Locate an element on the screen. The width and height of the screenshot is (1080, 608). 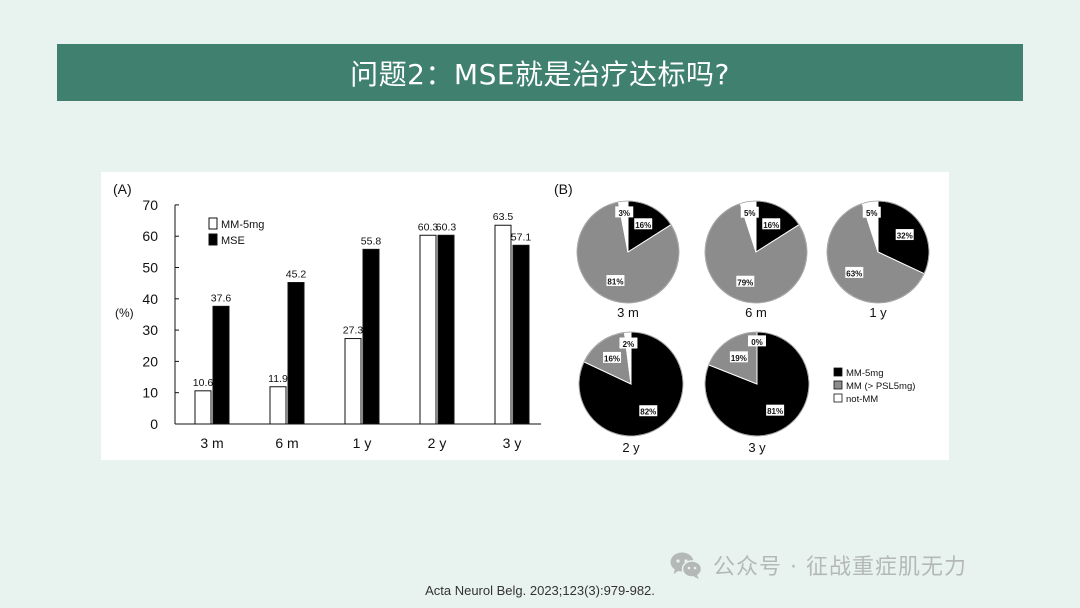
pie-slice-label: 2% is located at coordinates (629, 344).